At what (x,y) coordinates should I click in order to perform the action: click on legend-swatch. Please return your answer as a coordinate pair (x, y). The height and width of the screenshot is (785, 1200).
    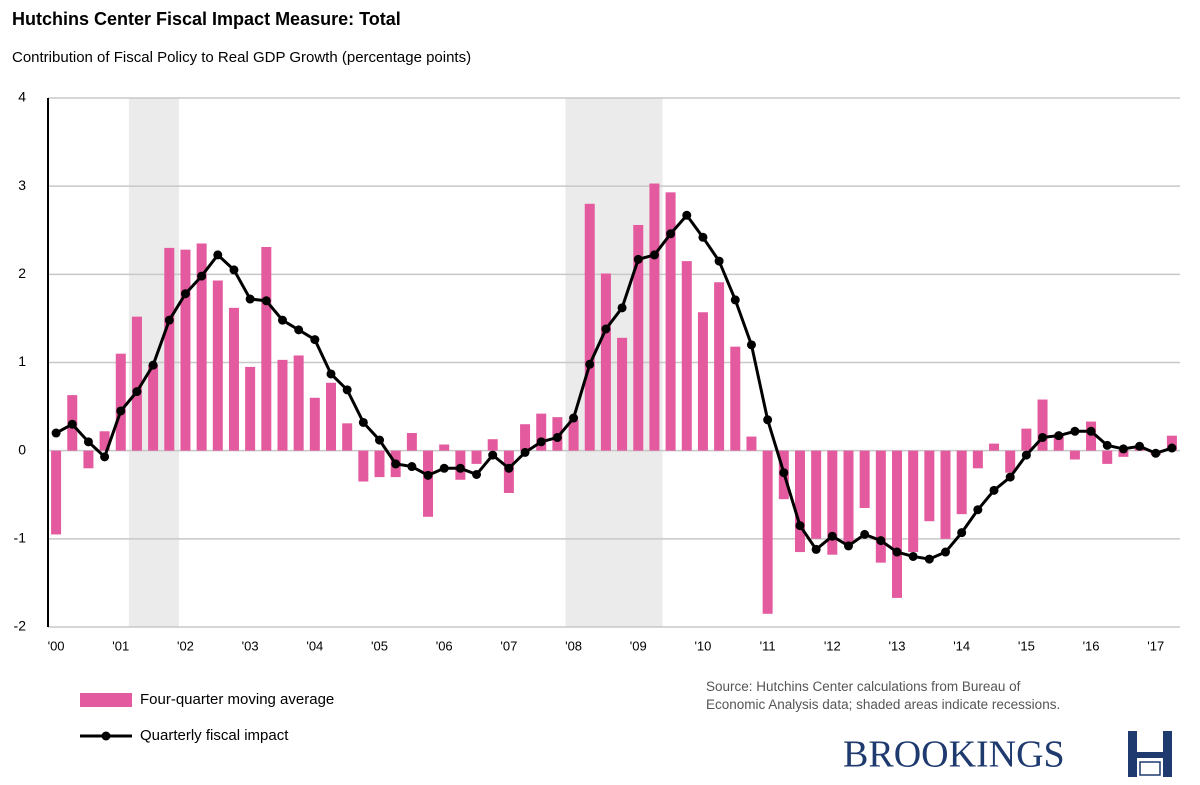
    Looking at the image, I should click on (106, 700).